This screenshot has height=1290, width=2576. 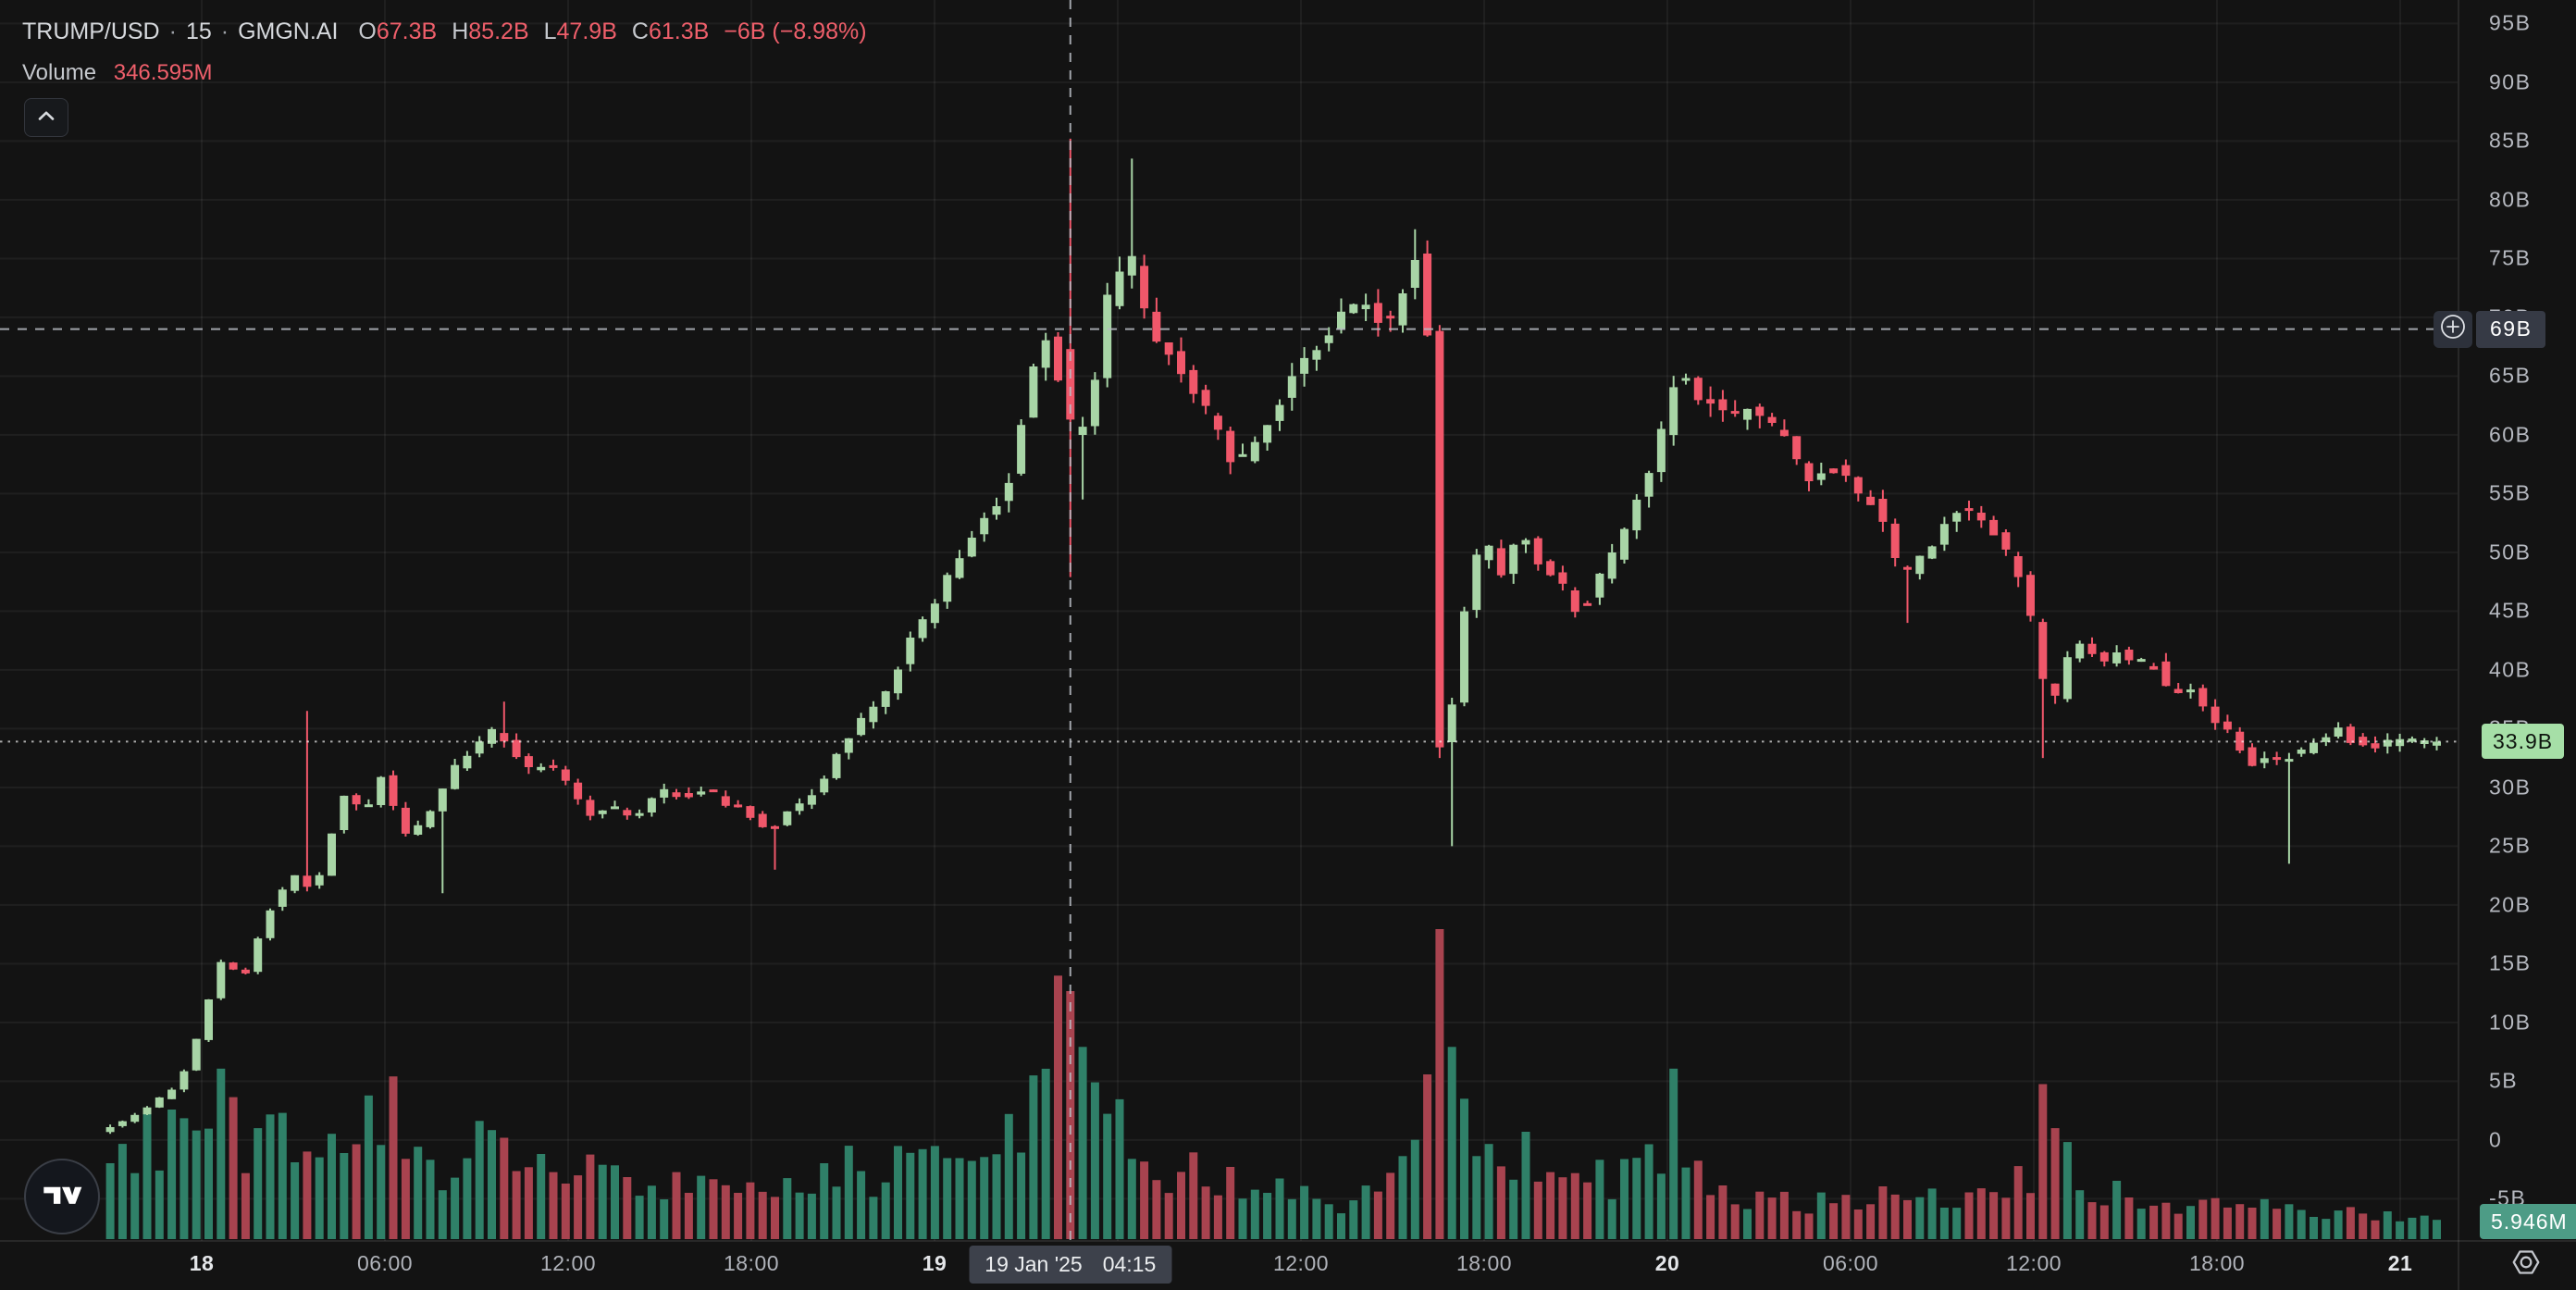 I want to click on tradingview-logo, so click(x=62, y=1196).